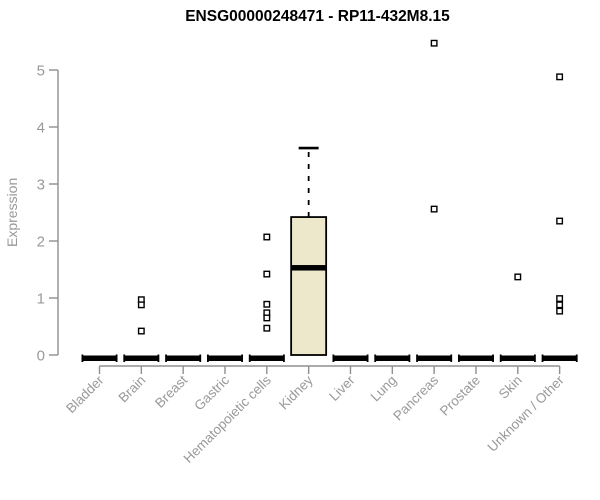  I want to click on y-tick-label: 4, so click(41, 128).